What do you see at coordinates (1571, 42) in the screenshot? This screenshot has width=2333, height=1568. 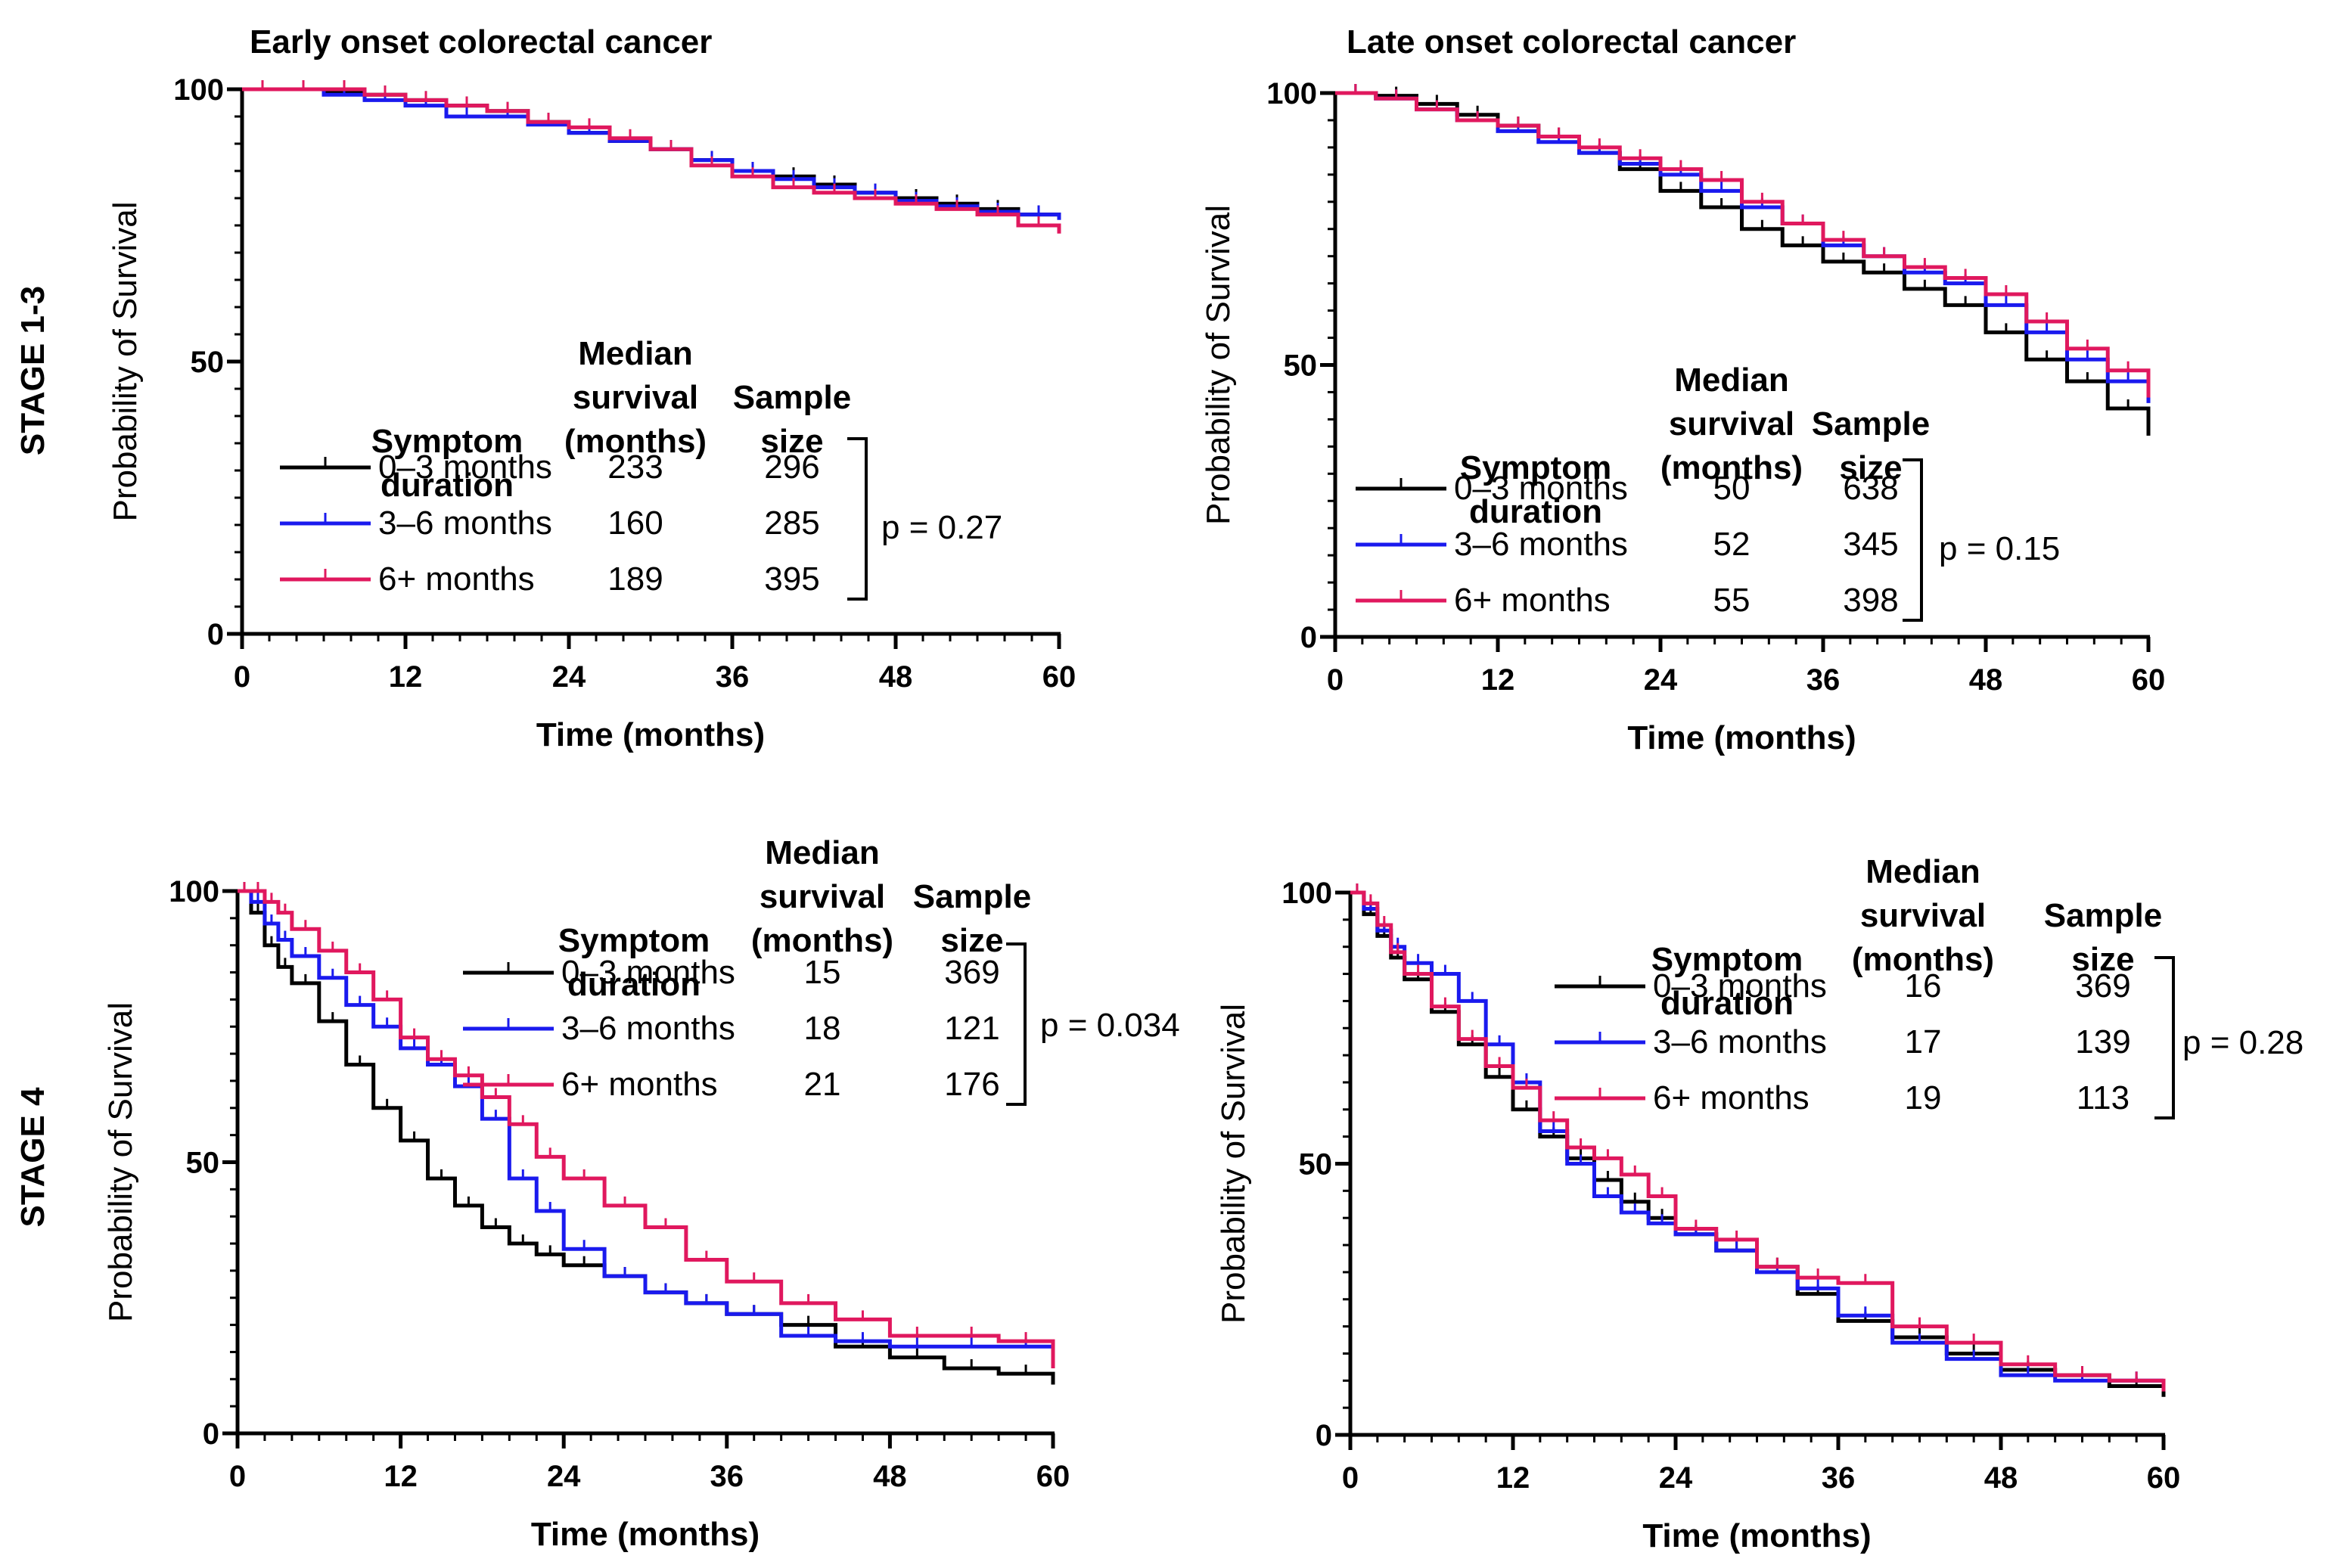 I see `chart-title: Late onset colorectal cancer` at bounding box center [1571, 42].